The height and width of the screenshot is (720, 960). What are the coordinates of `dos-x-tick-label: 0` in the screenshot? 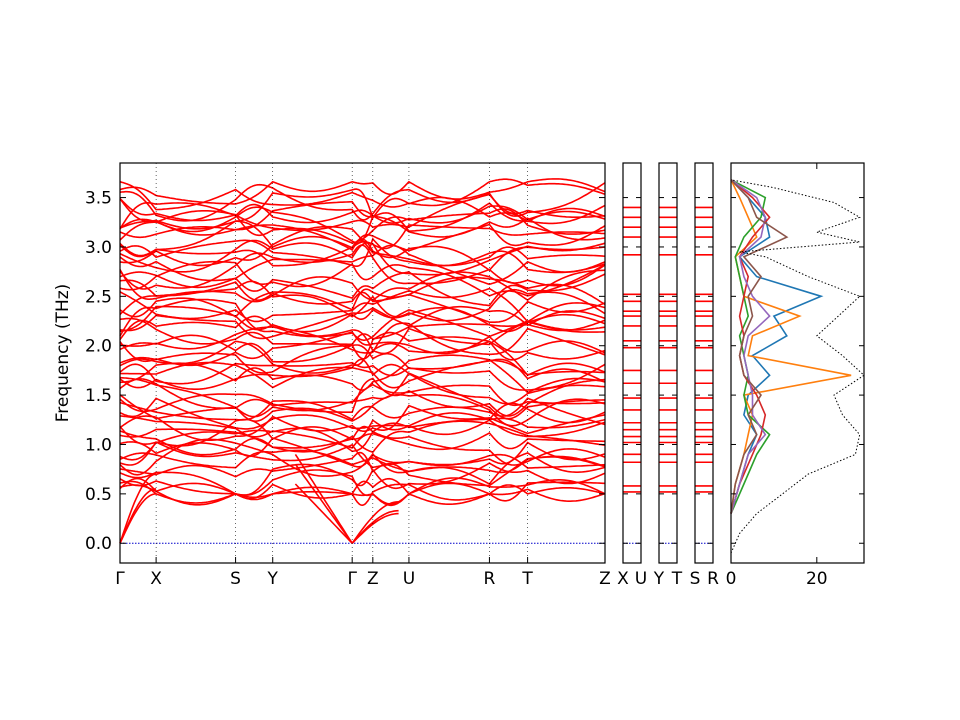 It's located at (731, 579).